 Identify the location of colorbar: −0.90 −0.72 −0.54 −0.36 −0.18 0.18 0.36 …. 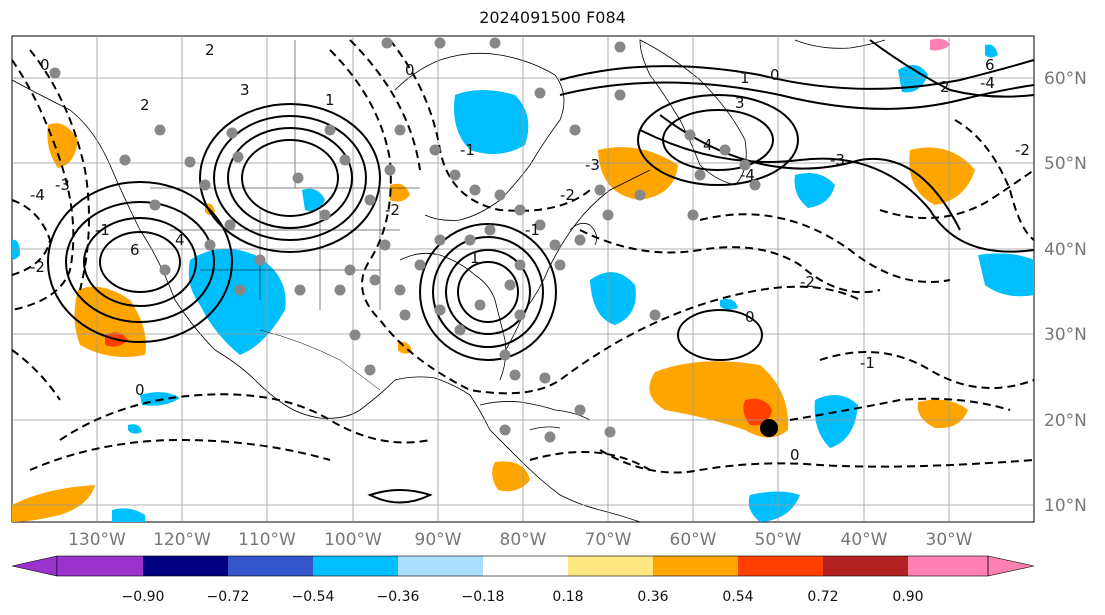
(523, 580).